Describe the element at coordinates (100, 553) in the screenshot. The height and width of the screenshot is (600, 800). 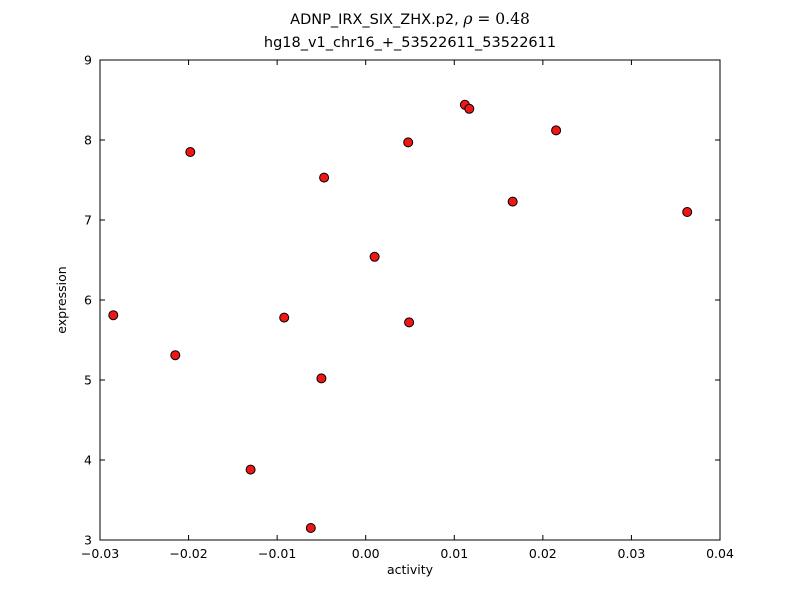
I see `x-tick-label: −0.03` at that location.